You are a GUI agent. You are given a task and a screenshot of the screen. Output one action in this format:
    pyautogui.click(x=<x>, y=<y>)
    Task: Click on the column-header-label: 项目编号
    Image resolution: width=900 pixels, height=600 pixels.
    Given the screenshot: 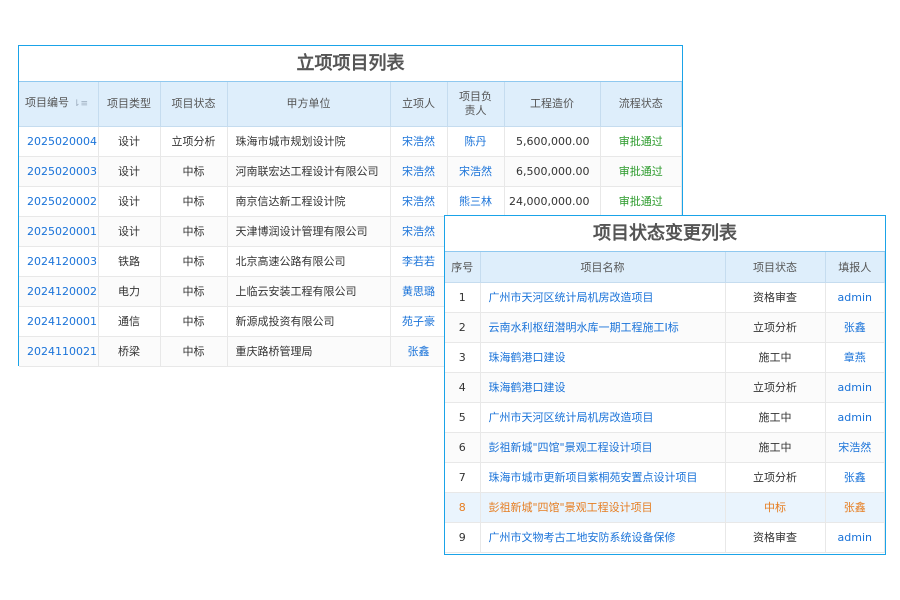 What is the action you would take?
    pyautogui.click(x=47, y=103)
    